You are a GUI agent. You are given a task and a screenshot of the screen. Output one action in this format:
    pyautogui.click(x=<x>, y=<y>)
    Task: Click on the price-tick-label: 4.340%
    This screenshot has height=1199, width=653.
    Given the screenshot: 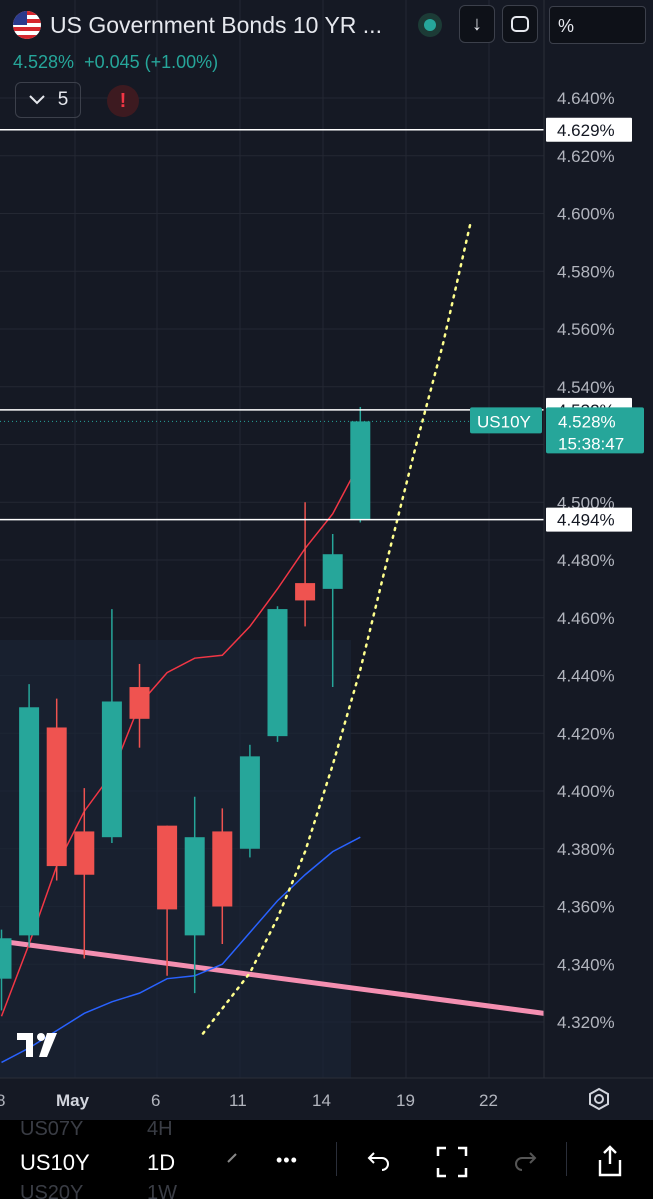 What is the action you would take?
    pyautogui.click(x=586, y=964)
    